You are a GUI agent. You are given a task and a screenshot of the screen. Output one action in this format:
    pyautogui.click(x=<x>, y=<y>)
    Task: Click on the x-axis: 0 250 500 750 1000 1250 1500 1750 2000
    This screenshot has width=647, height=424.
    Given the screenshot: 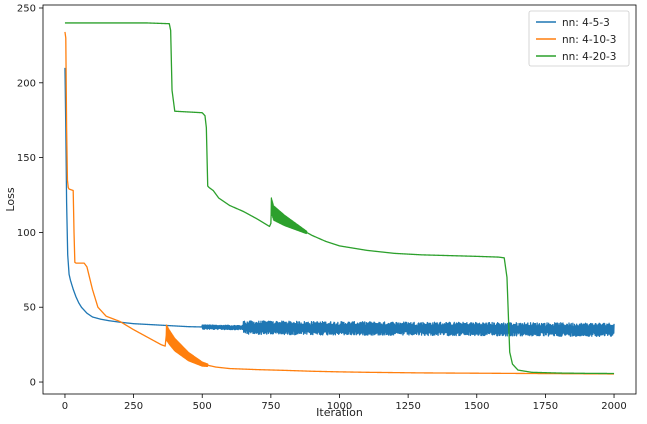 What is the action you would take?
    pyautogui.click(x=344, y=403)
    